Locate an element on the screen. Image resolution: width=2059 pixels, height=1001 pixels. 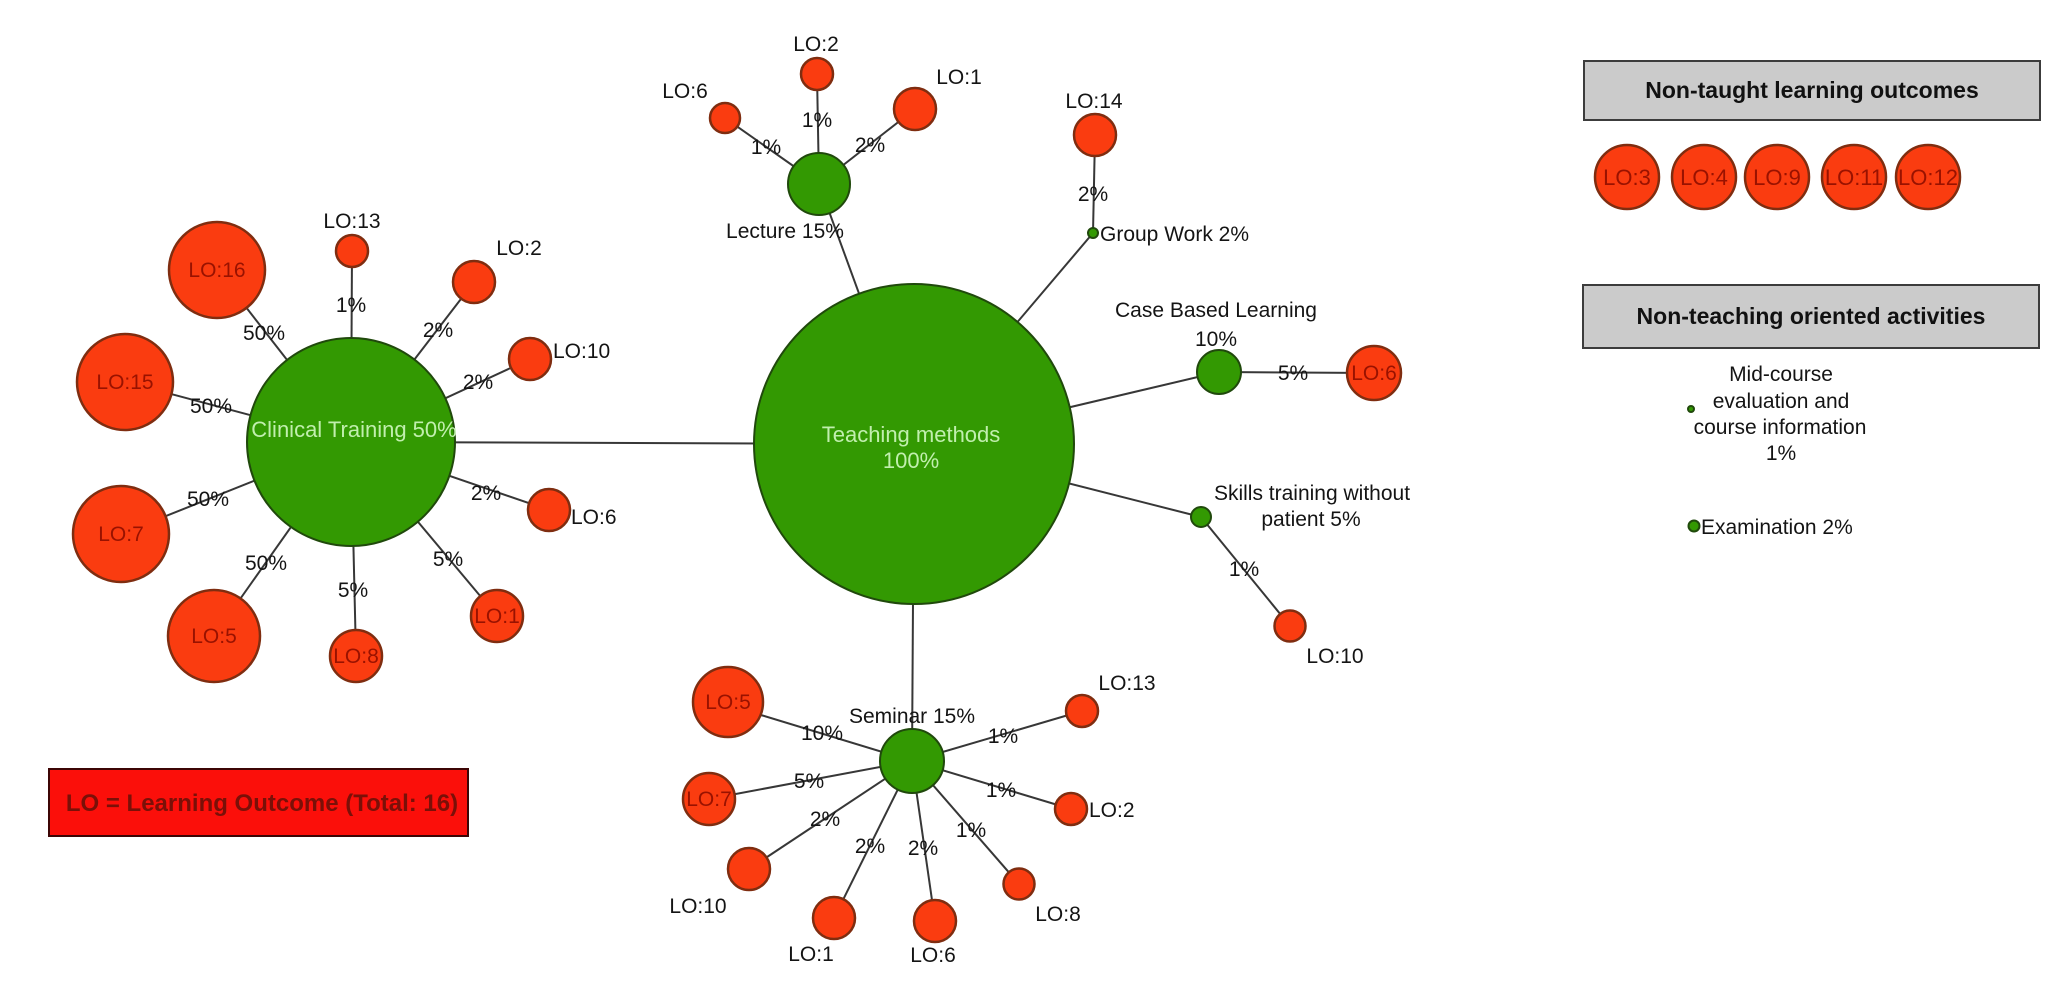
svg-text: Group Work 2% is located at coordinates (1174, 234).